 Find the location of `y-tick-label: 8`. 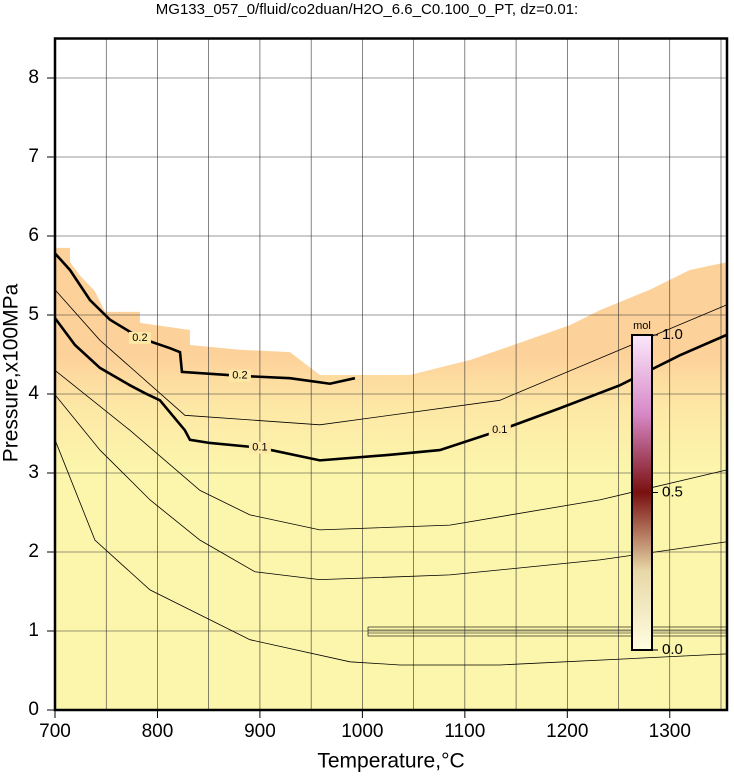

y-tick-label: 8 is located at coordinates (33, 77).